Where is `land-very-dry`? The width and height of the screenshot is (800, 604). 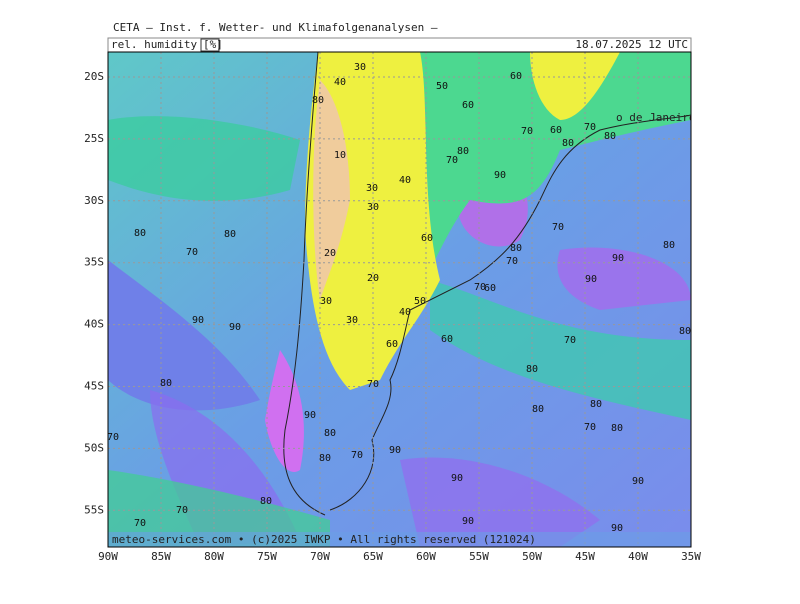
land-very-dry is located at coordinates (331, 190).